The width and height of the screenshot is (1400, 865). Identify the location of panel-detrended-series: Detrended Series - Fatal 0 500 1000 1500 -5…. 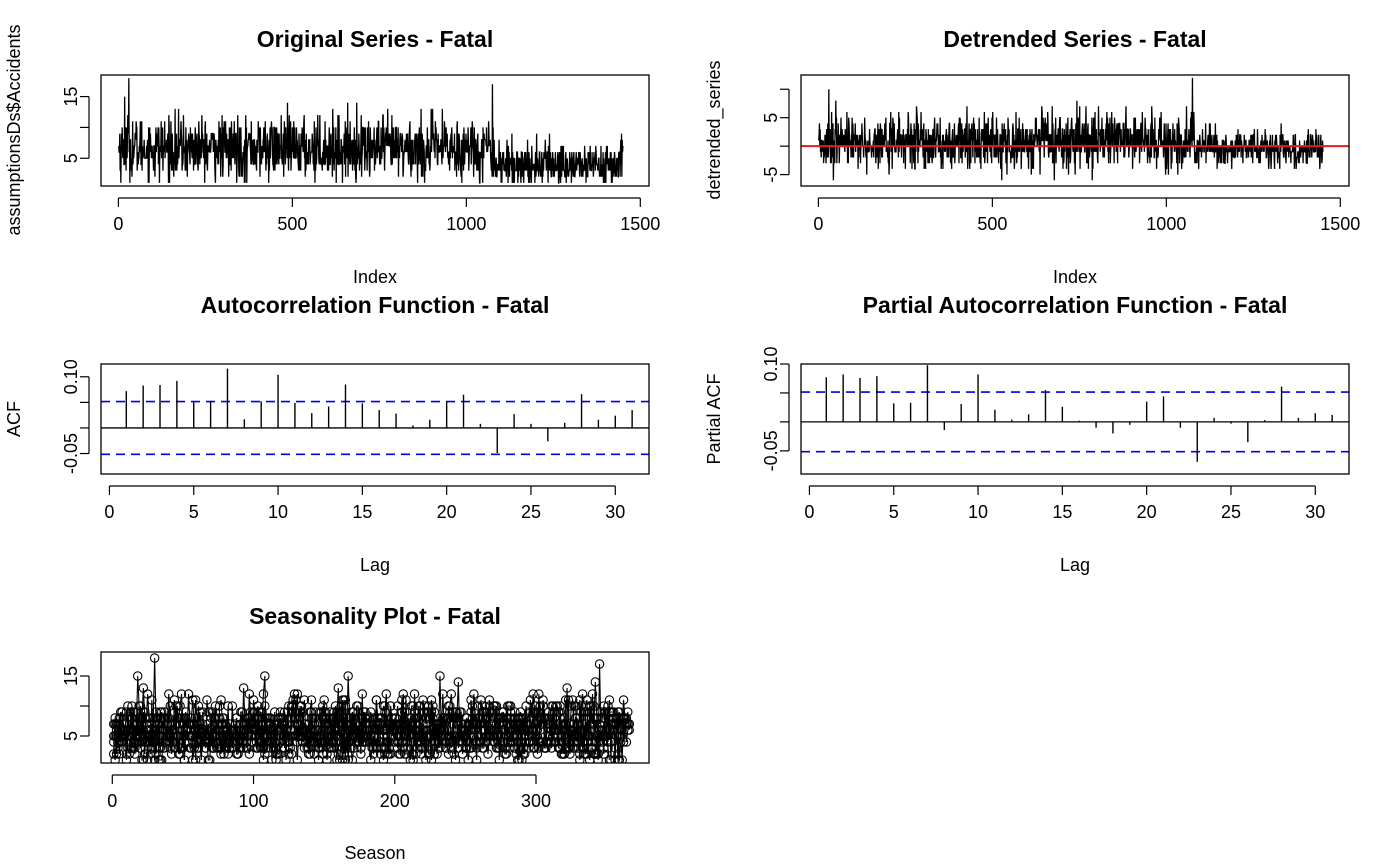
(1032, 156).